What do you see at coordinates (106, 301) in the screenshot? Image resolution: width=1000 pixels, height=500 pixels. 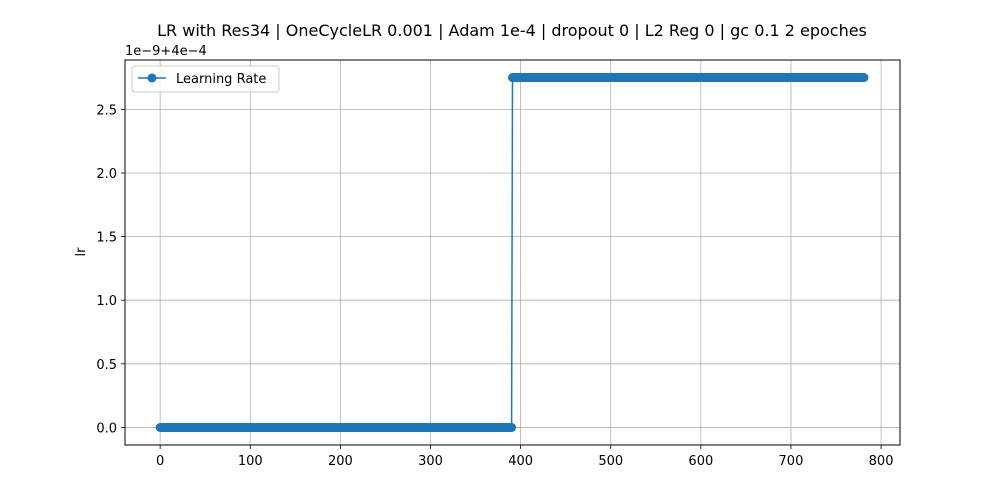 I see `y-tick-label: 1.0` at bounding box center [106, 301].